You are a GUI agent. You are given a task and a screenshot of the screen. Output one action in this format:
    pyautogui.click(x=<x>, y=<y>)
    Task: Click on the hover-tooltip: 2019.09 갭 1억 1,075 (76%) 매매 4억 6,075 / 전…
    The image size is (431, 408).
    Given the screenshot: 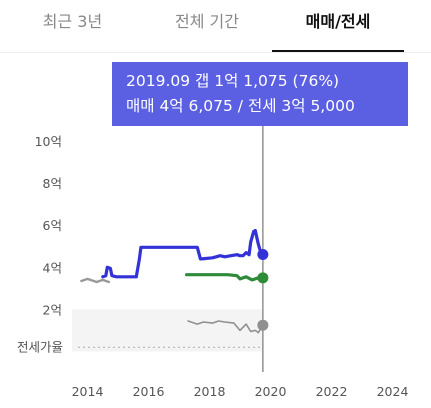 What is the action you would take?
    pyautogui.click(x=260, y=94)
    